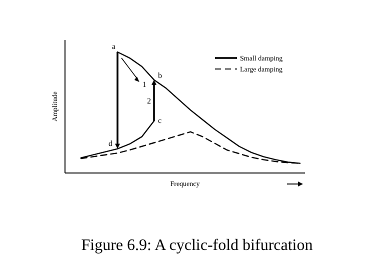 Image resolution: width=374 pixels, height=271 pixels. What do you see at coordinates (149, 101) in the screenshot?
I see `annotation: 2` at bounding box center [149, 101].